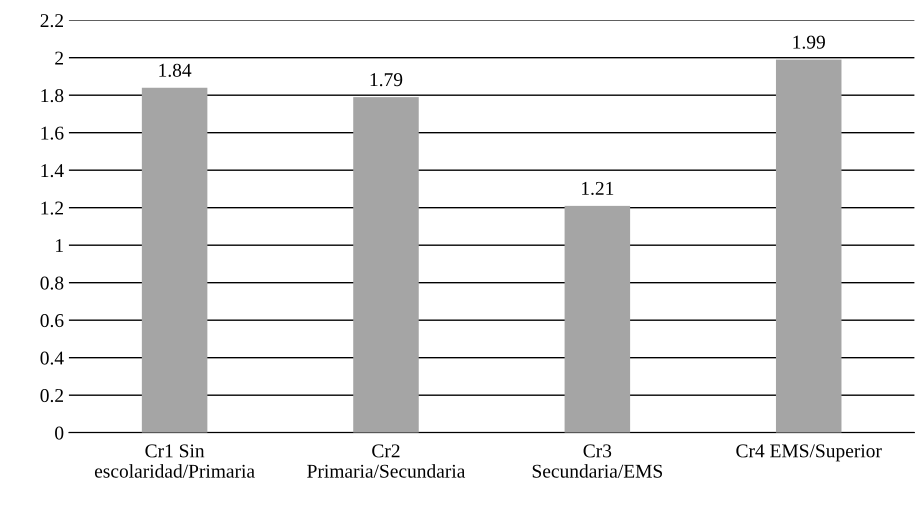 The height and width of the screenshot is (506, 919). Describe the element at coordinates (52, 133) in the screenshot. I see `y-tick-label: 1.6` at that location.